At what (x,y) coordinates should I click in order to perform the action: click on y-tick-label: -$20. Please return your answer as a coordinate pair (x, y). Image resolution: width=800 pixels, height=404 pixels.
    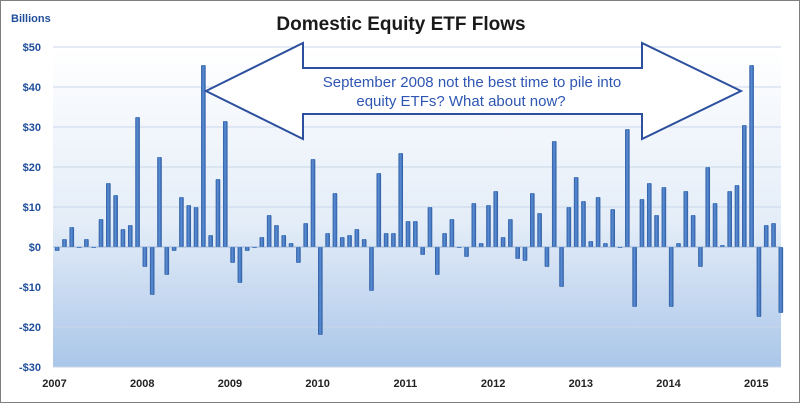
    Looking at the image, I should click on (30, 328).